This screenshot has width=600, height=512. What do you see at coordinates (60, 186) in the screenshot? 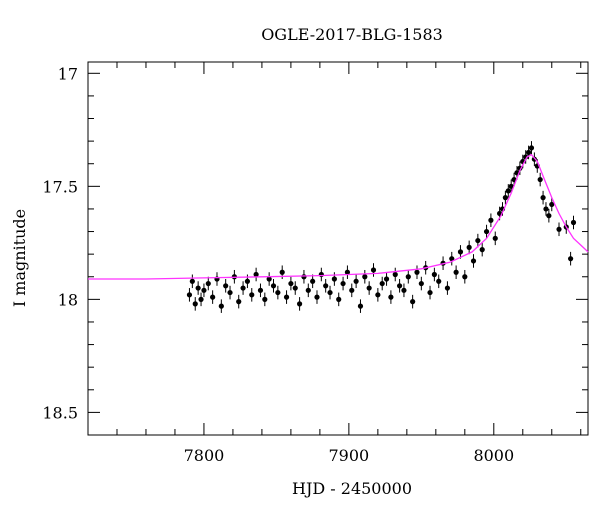
I see `y-tick-label: 17.5` at bounding box center [60, 186].